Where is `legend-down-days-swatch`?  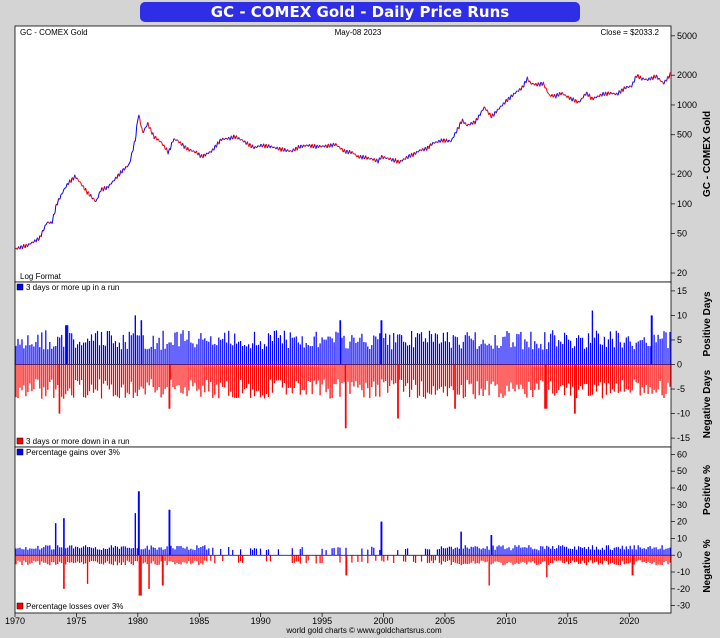
legend-down-days-swatch is located at coordinates (20, 441).